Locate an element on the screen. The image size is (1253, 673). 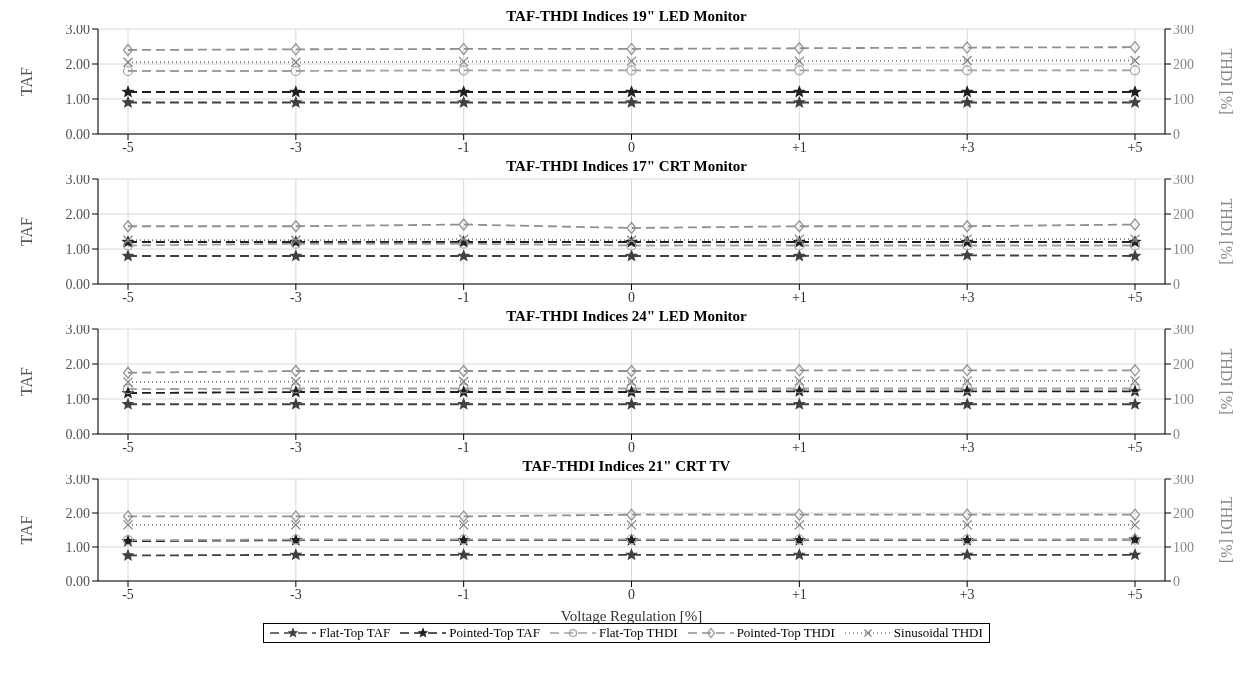
legend-label: Flat-Top THDI is located at coordinates (638, 633).